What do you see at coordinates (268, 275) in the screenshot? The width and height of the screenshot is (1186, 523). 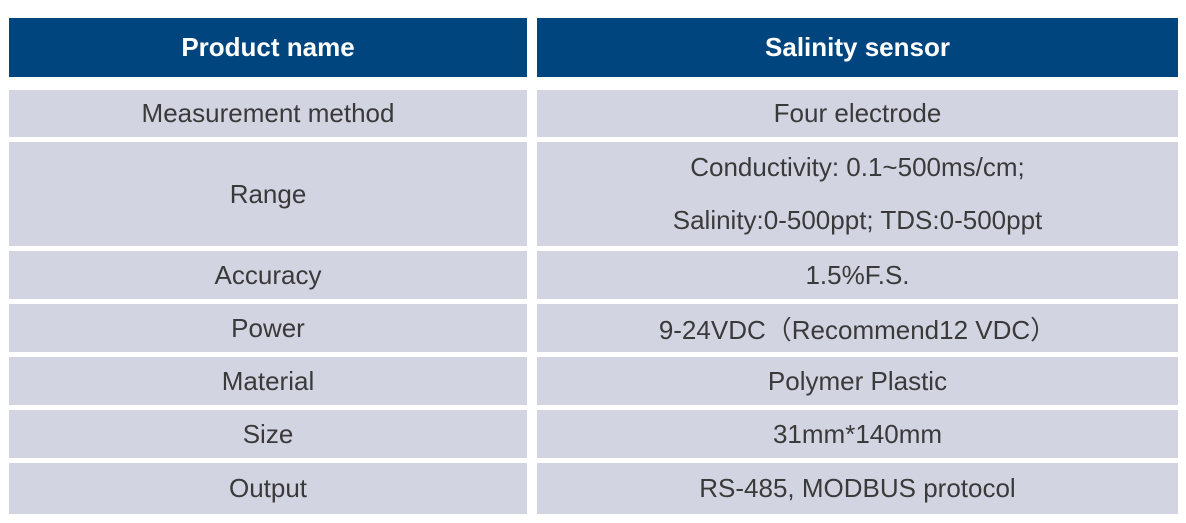 I see `row-label-accuracy: Accuracy` at bounding box center [268, 275].